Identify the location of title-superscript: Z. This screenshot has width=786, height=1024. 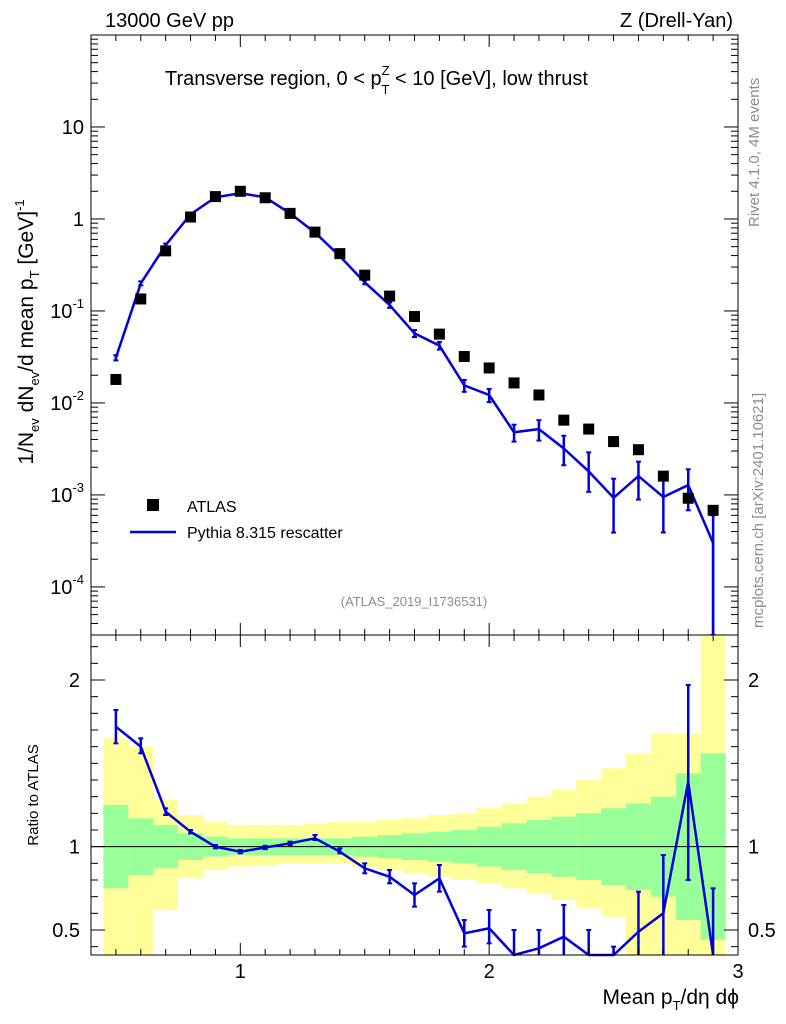
(386, 70).